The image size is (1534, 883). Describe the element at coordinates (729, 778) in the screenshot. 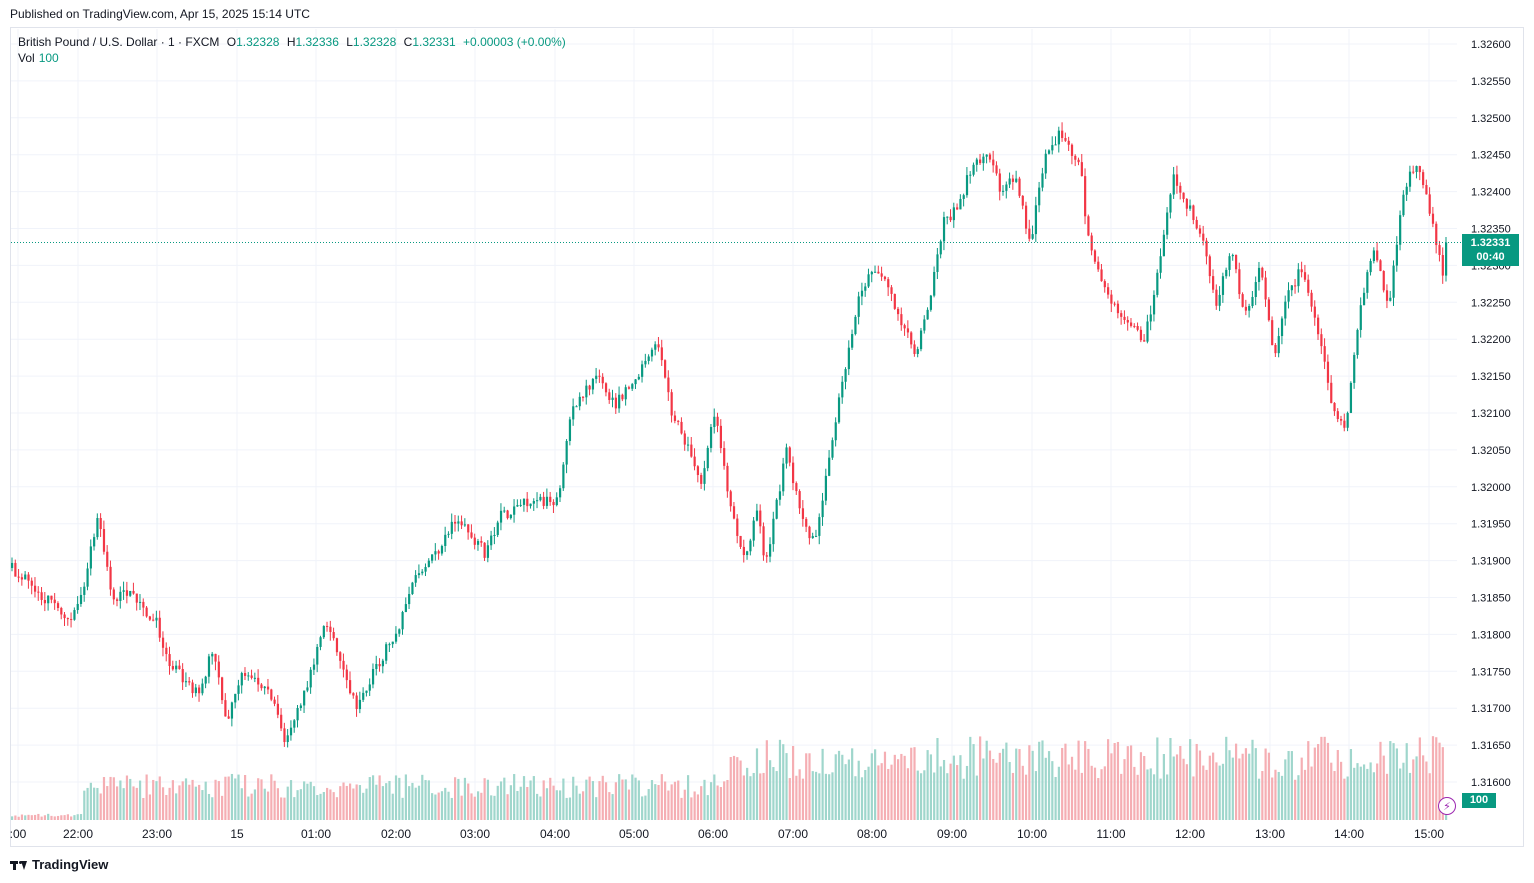

I see `volume-bars` at that location.